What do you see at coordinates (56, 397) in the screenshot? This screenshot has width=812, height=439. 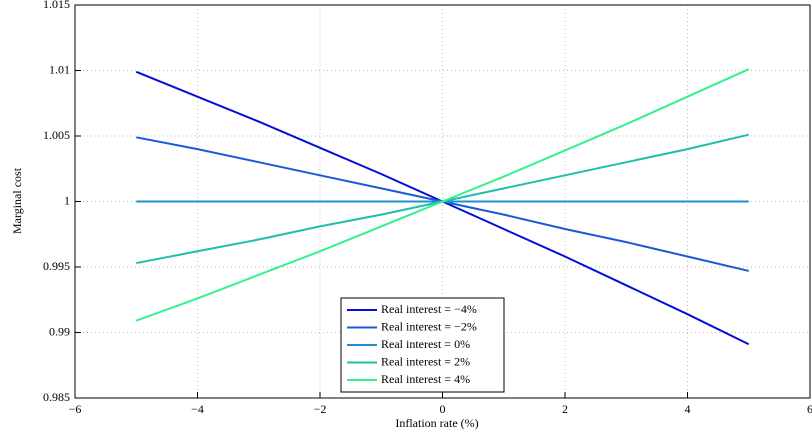 I see `y-tick-label: 0.985` at bounding box center [56, 397].